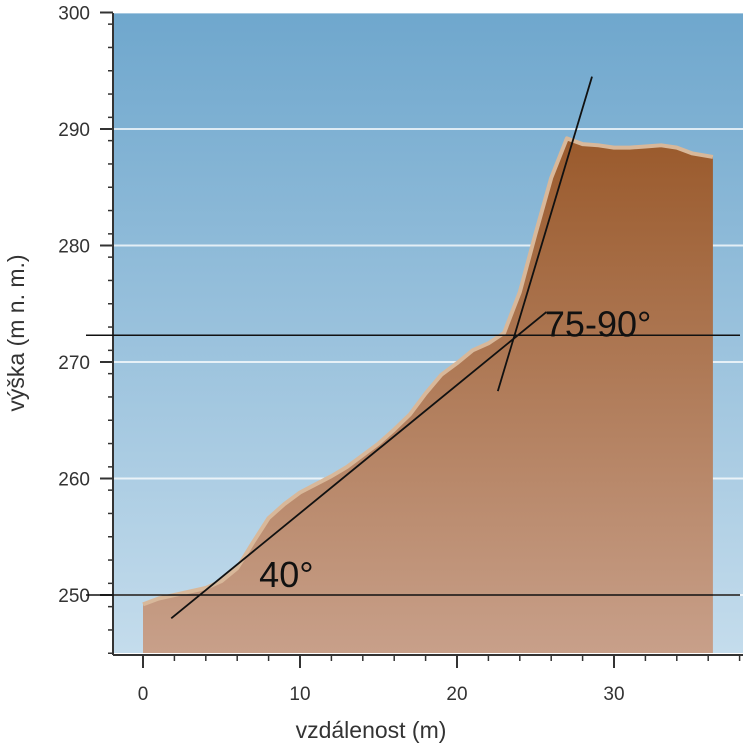 The width and height of the screenshot is (755, 749). I want to click on y-tick-label: 300, so click(74, 14).